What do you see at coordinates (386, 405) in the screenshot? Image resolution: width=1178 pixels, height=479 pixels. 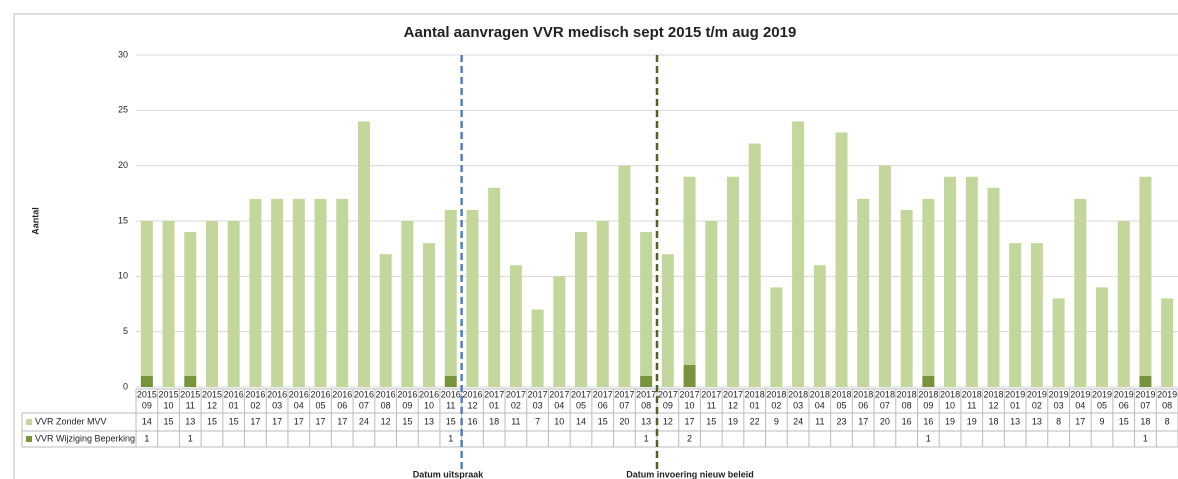 I see `x-tick-label: 08` at bounding box center [386, 405].